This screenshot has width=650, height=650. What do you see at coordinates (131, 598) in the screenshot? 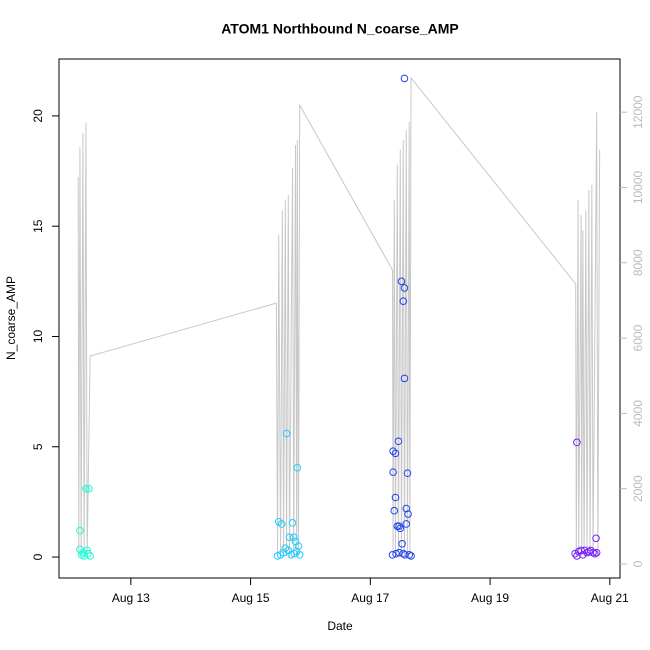
I see `x-tick-label: Aug 13` at bounding box center [131, 598].